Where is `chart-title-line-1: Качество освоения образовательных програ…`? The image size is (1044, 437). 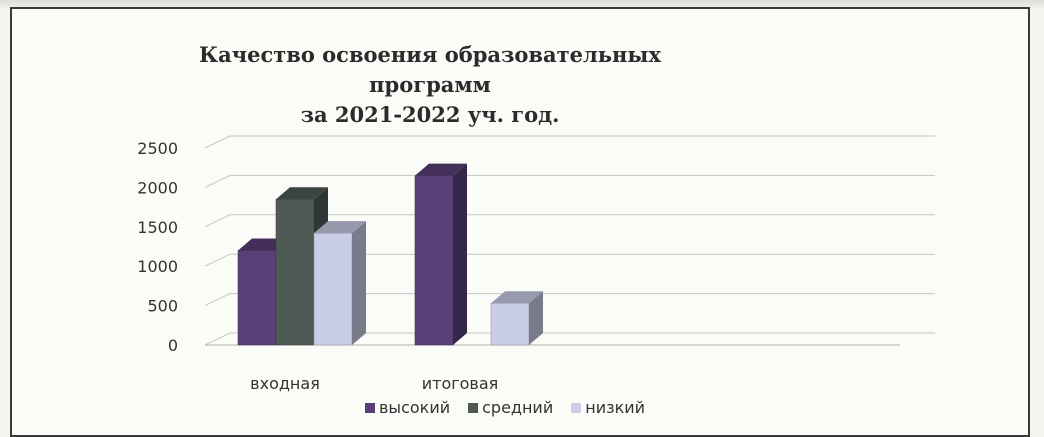
chart-title-line-1: Качество освоения образовательных програ… is located at coordinates (430, 69).